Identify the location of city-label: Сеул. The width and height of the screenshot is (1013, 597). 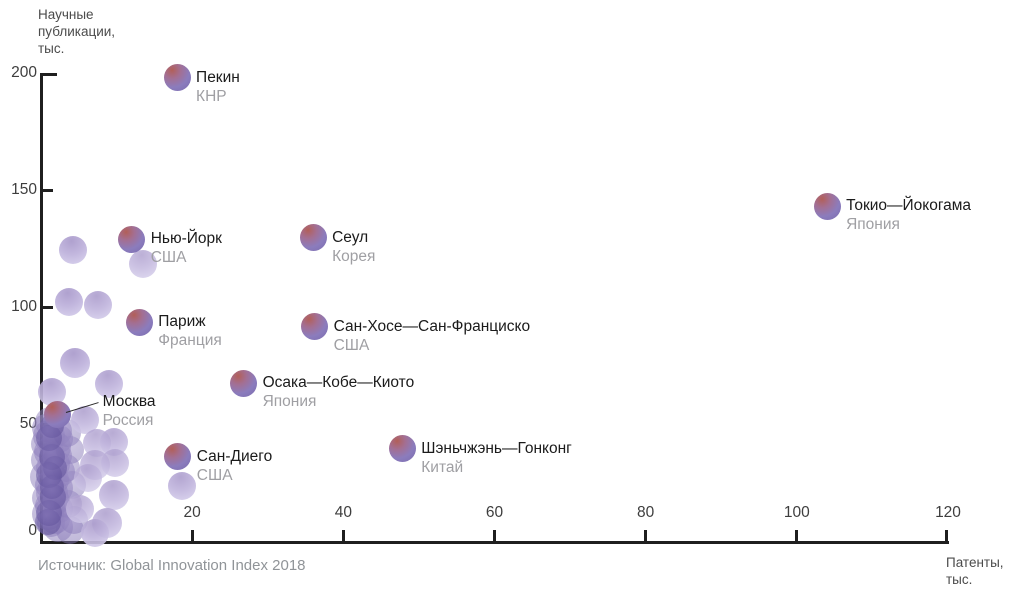
(350, 237).